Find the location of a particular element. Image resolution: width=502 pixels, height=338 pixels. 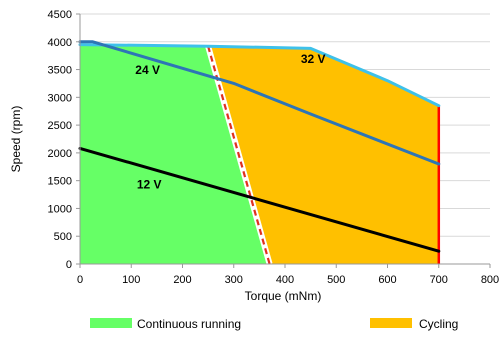

y-tick-label-4000: 4000 is located at coordinates (60, 43).